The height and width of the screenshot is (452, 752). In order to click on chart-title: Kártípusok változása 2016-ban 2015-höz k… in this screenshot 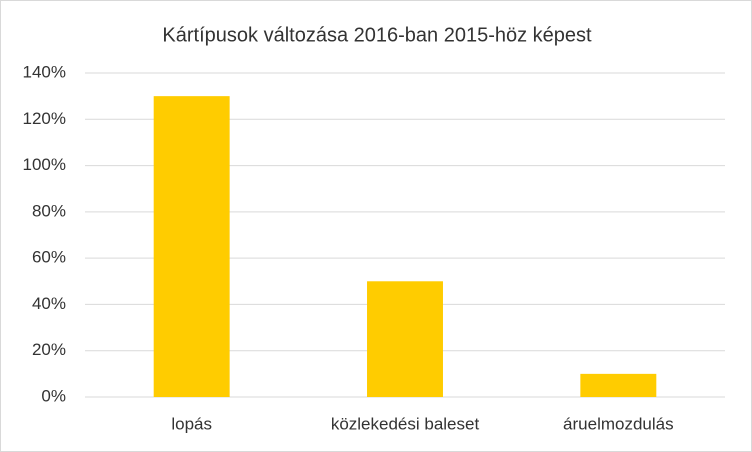, I will do `click(377, 35)`.